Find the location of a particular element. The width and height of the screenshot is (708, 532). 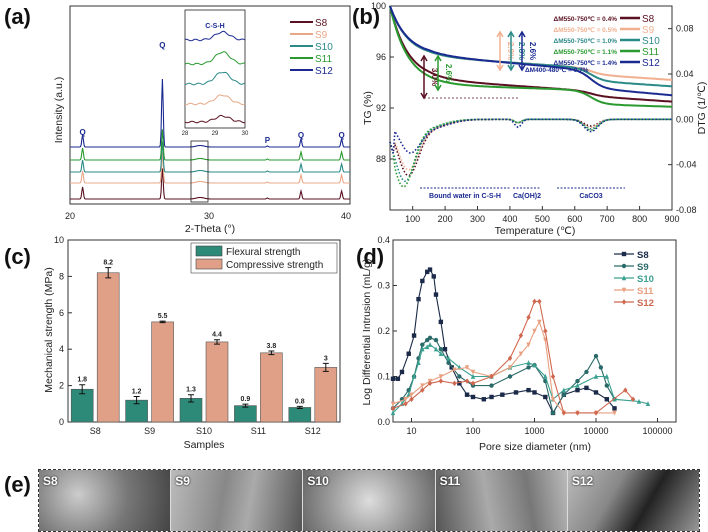

tga-dtg-line-s11 is located at coordinates (530, 153).